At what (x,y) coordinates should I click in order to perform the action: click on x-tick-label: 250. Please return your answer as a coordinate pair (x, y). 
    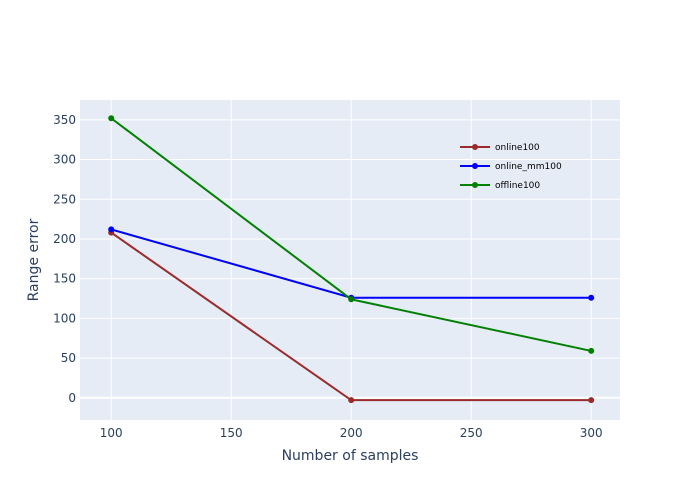
    Looking at the image, I should click on (471, 433).